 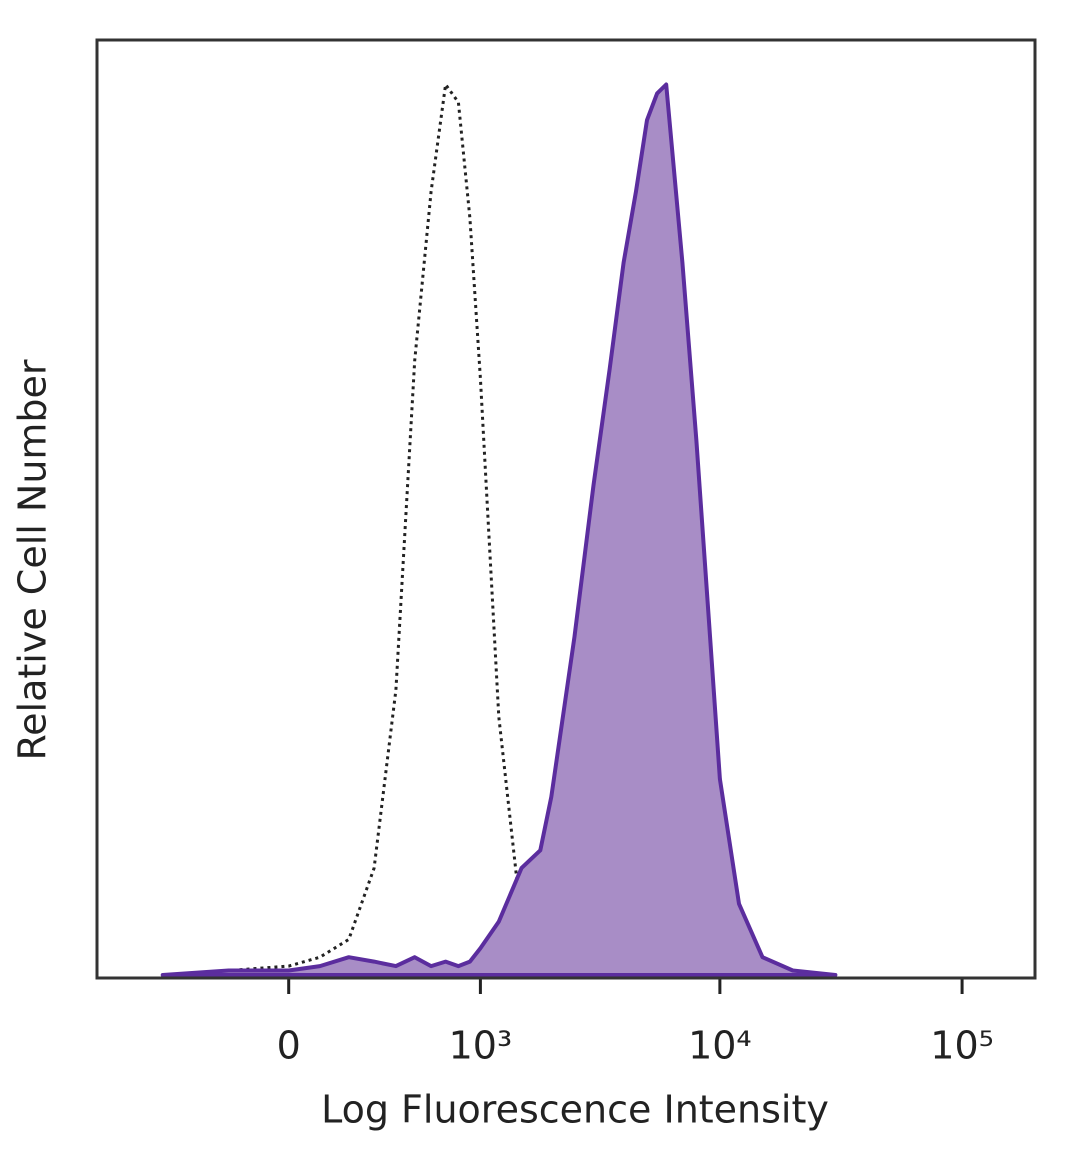 What do you see at coordinates (720, 1046) in the screenshot?
I see `x-tick-label: 10⁴` at bounding box center [720, 1046].